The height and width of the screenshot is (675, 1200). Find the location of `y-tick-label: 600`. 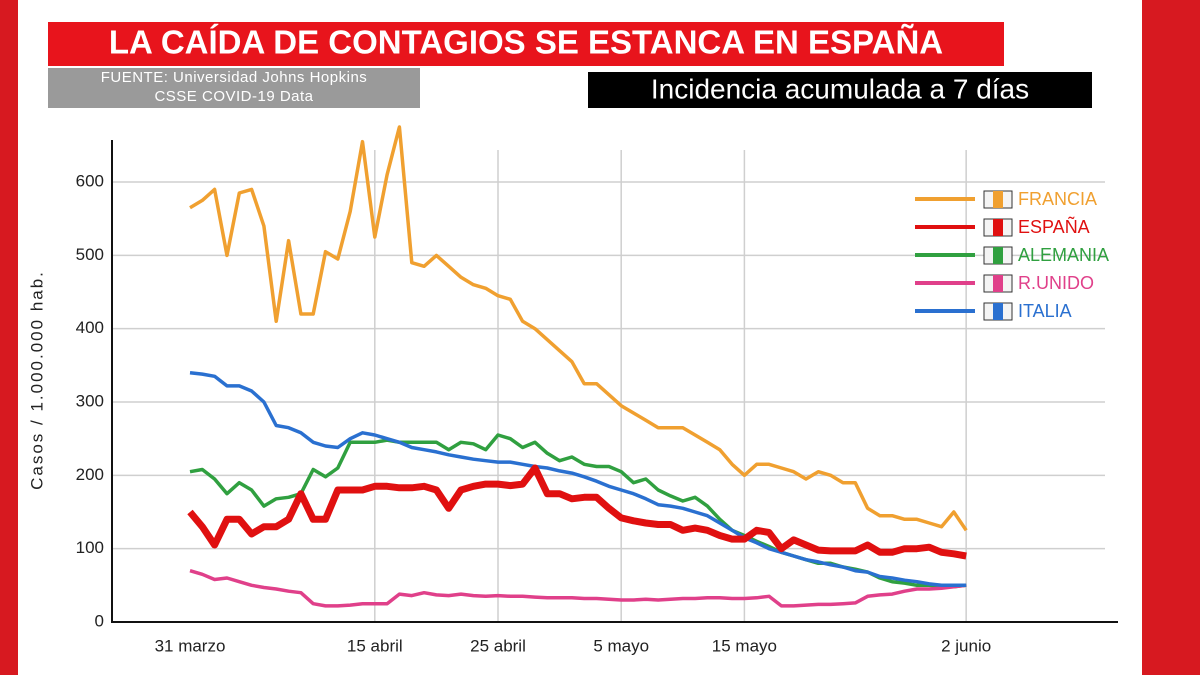

y-tick-label: 600 is located at coordinates (90, 181).